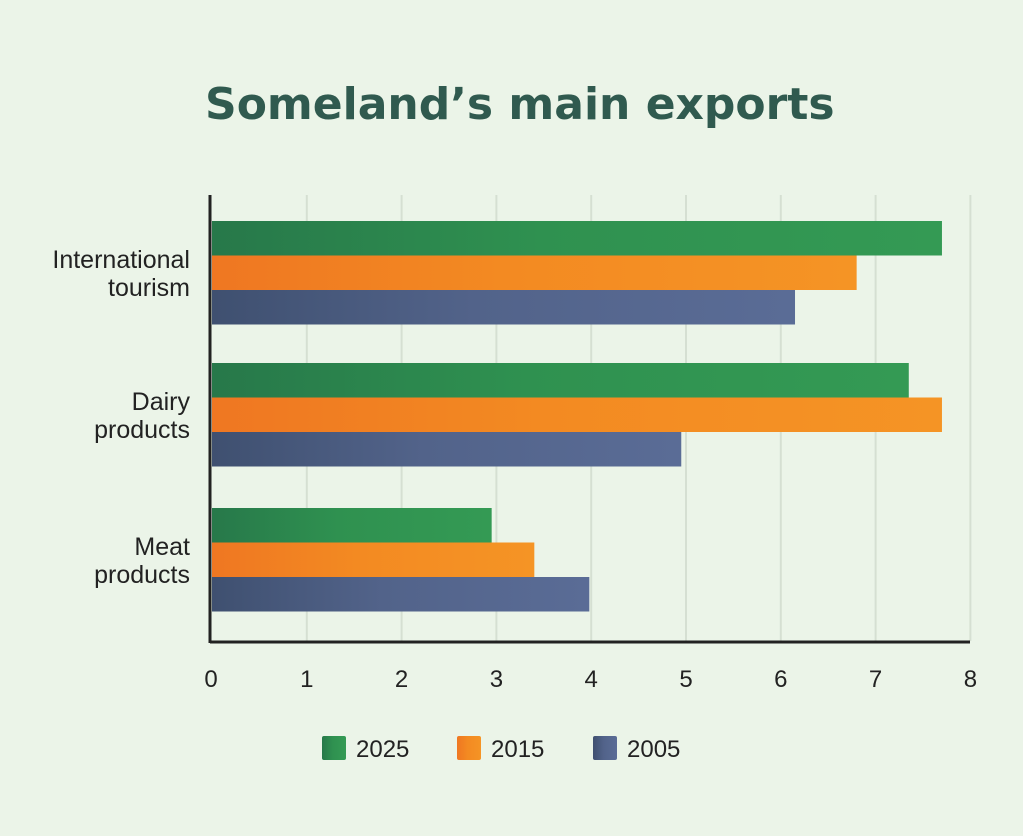 Image resolution: width=1023 pixels, height=836 pixels. Describe the element at coordinates (401, 679) in the screenshot. I see `x-tick-label: 2` at that location.